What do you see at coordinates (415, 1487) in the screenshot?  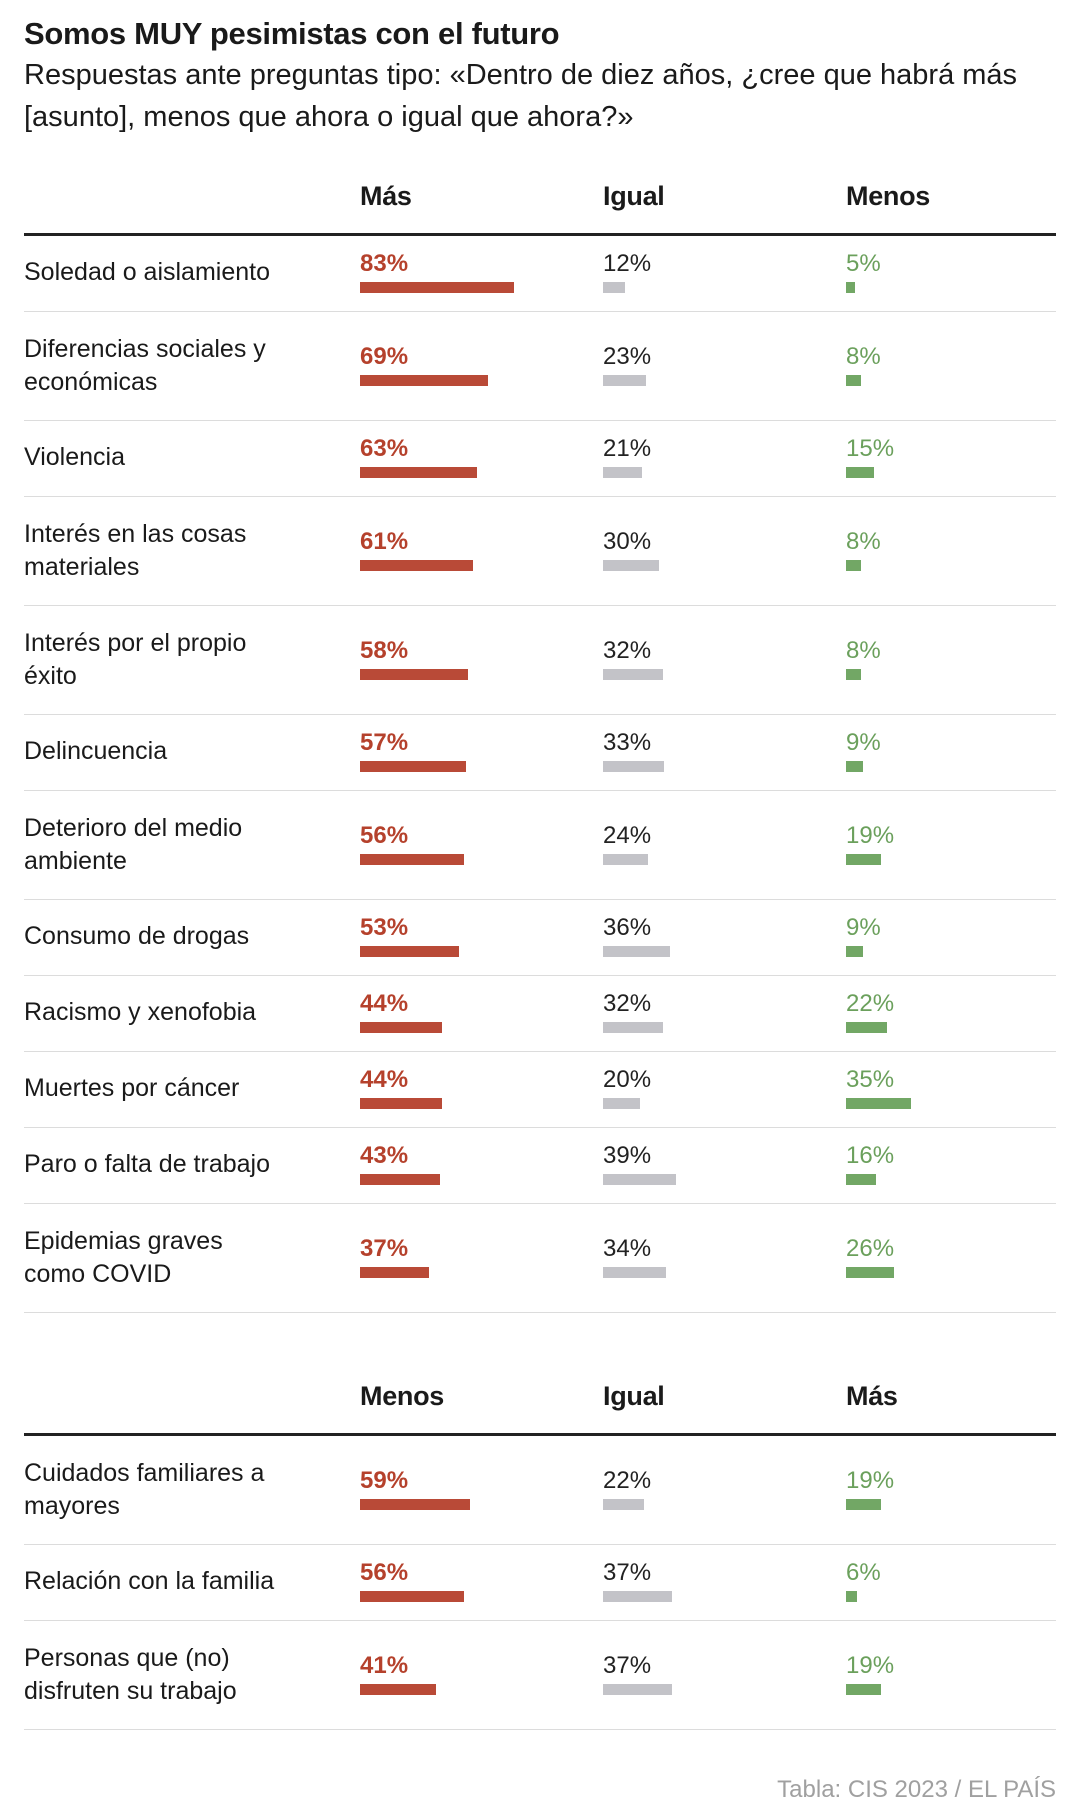 I see `value-cell-first: 59%` at bounding box center [415, 1487].